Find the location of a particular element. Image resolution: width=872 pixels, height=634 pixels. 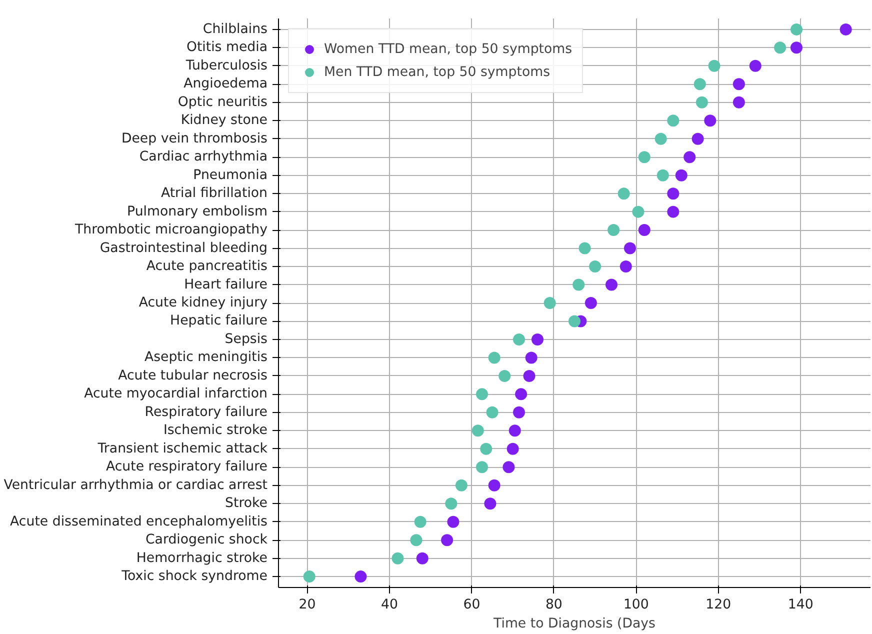

y-tick-label: Acute respiratory failure is located at coordinates (187, 467).